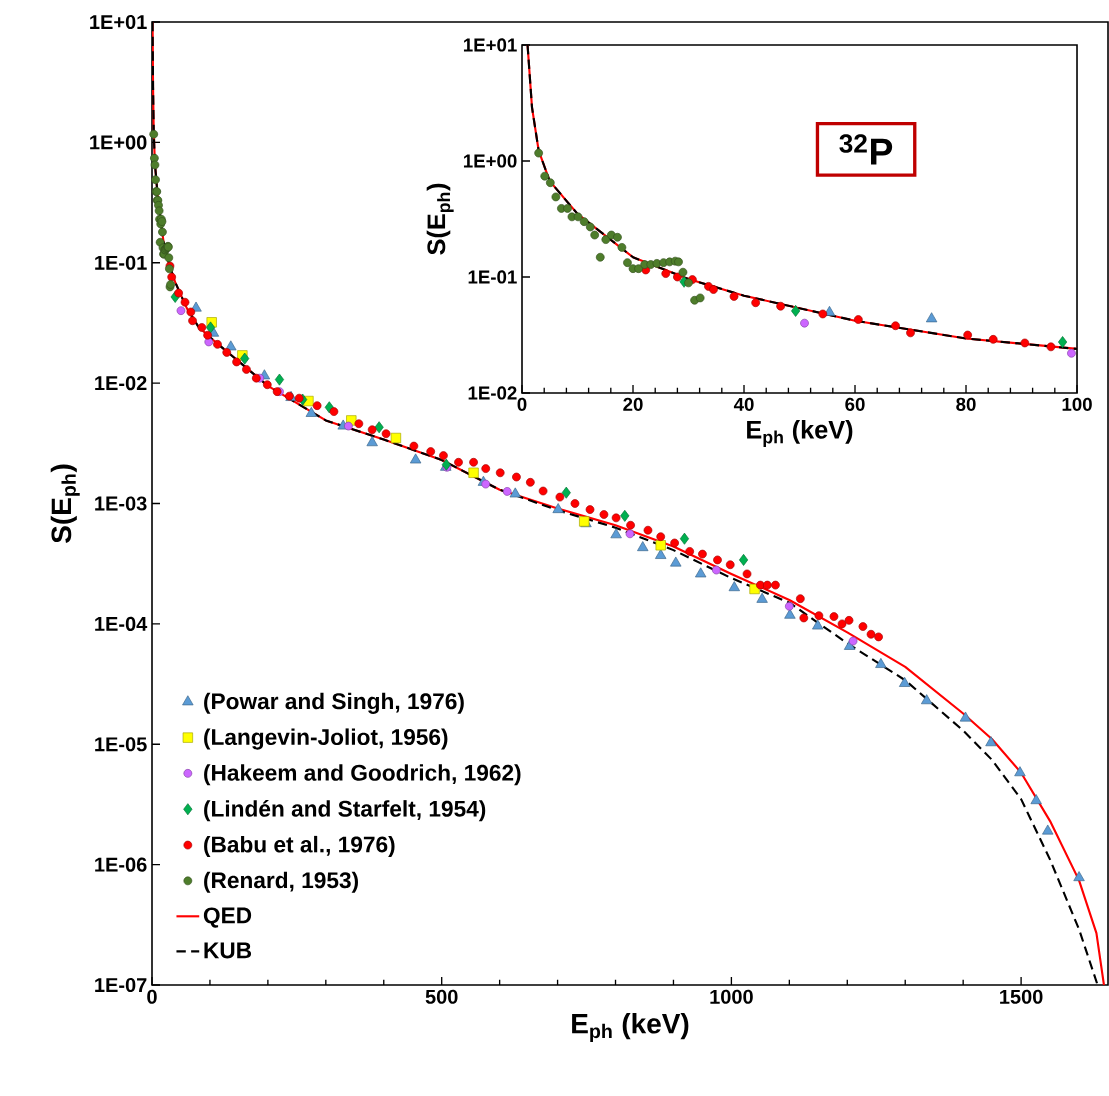  What do you see at coordinates (345, 810) in the screenshot?
I see `legend-label: (Lindén and Starfelt, 1954)` at bounding box center [345, 810].